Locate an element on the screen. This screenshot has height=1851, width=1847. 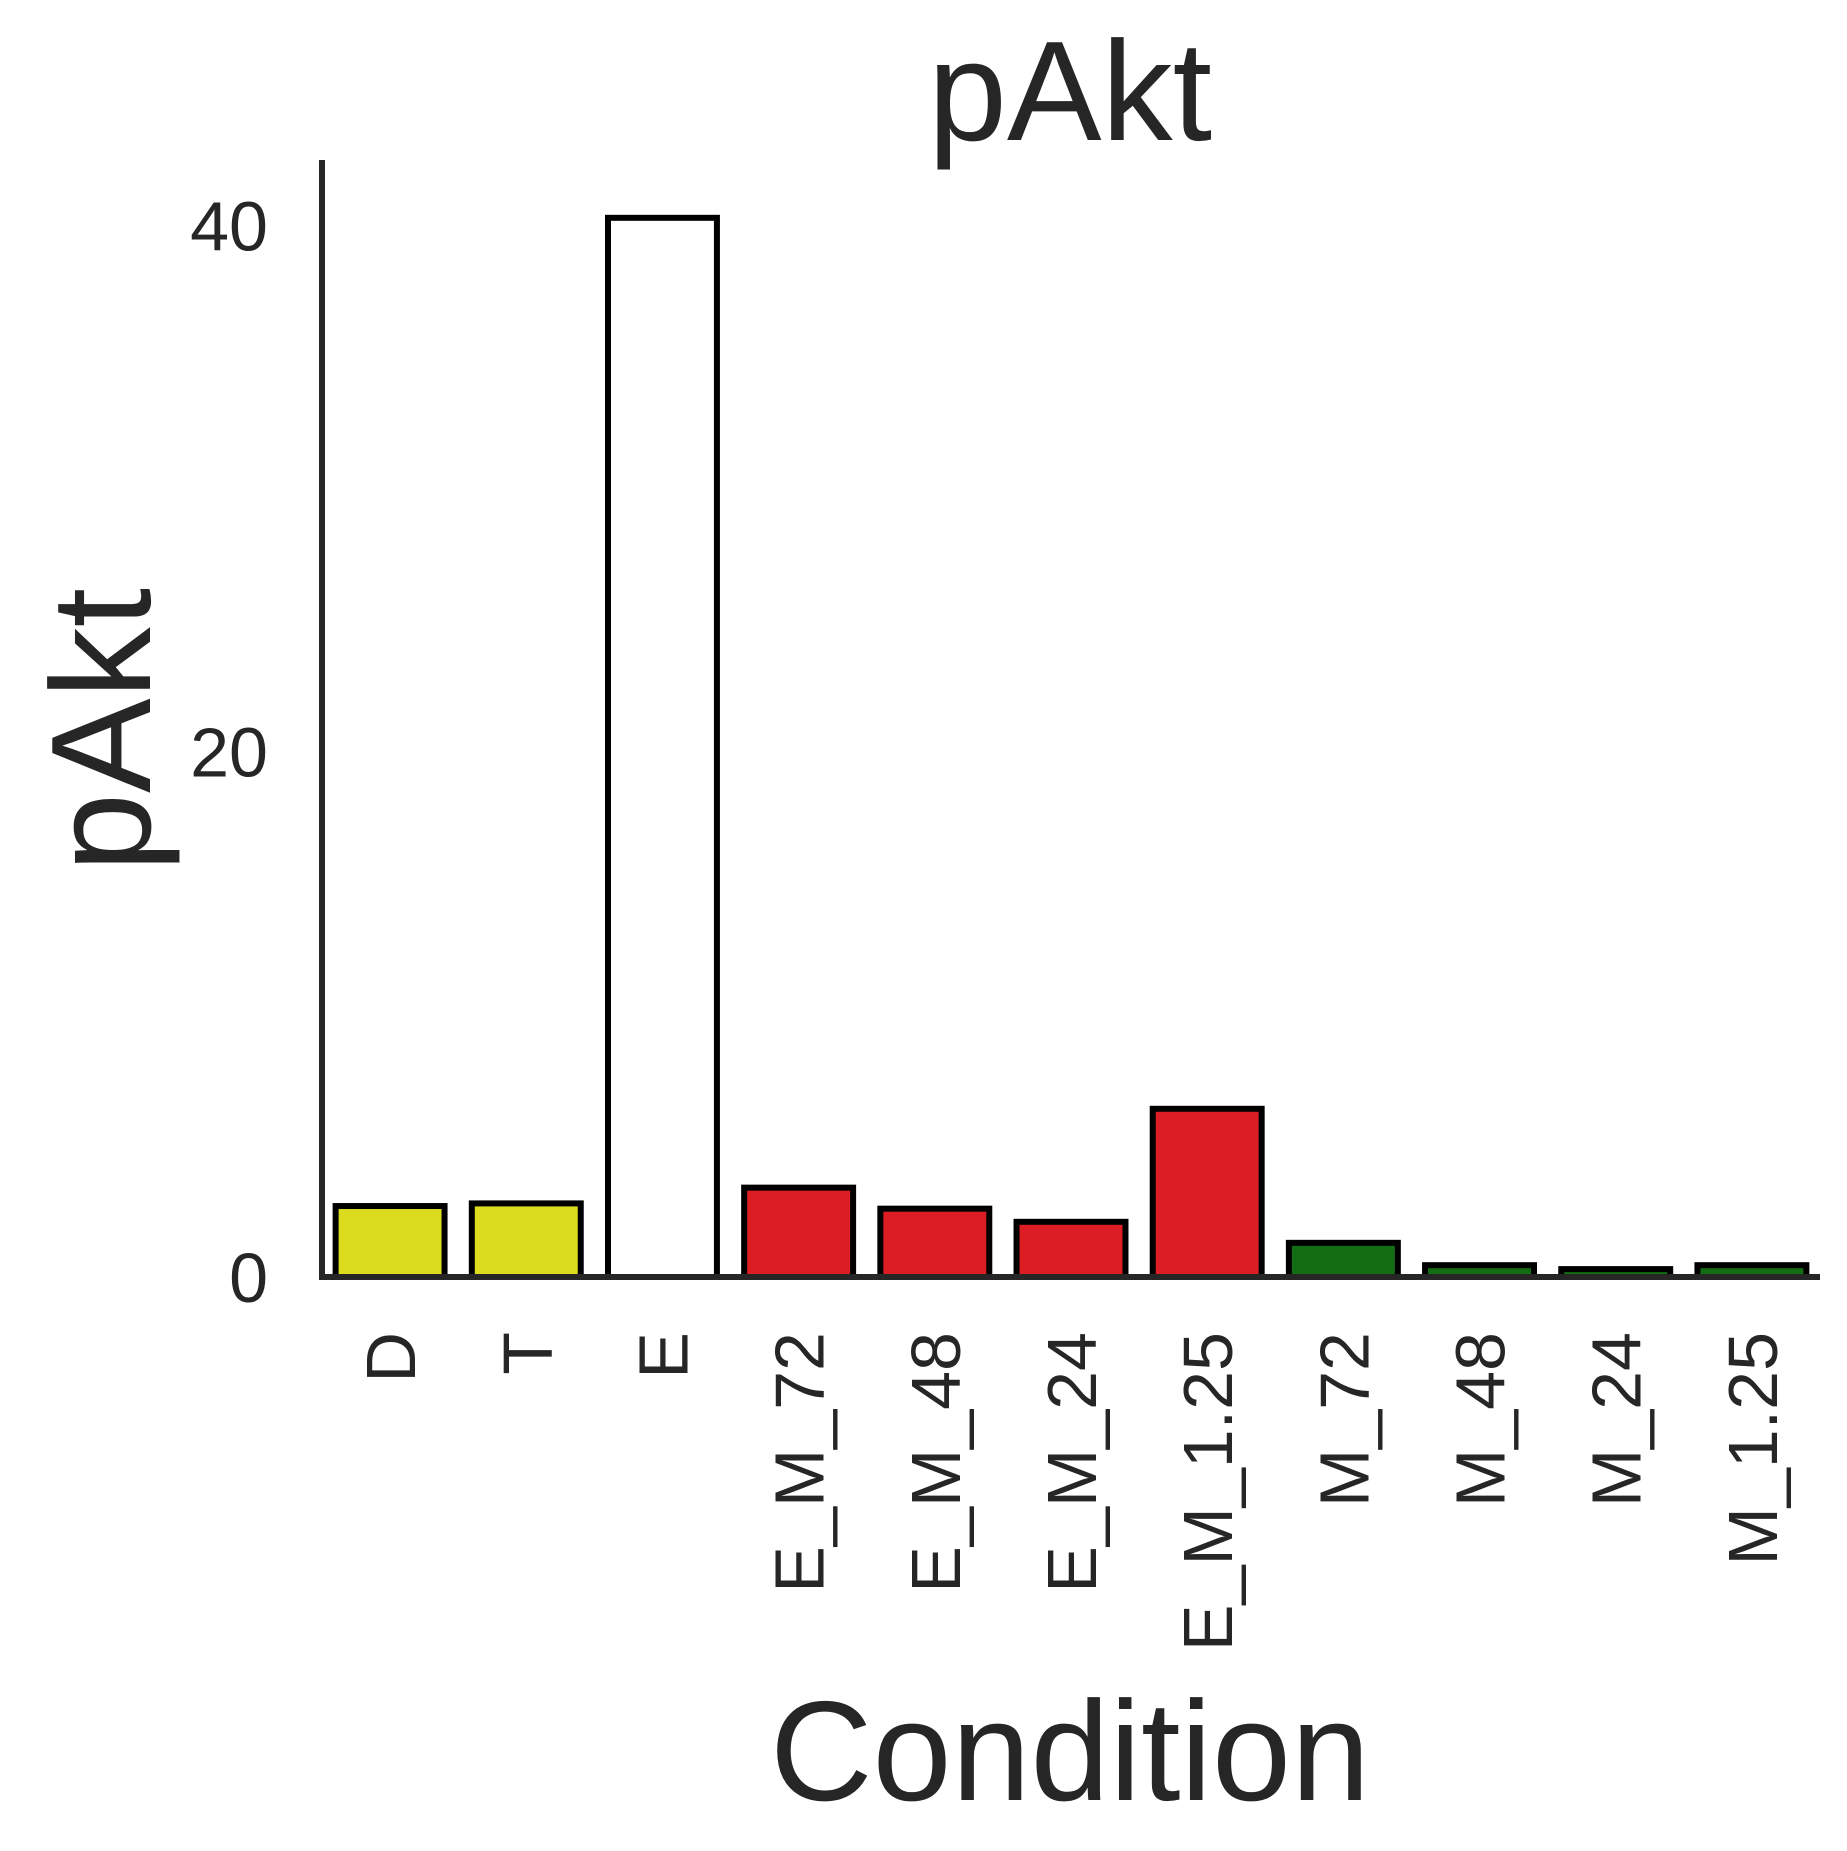
x-tick-label: E_M_1.25 is located at coordinates (1208, 1491).